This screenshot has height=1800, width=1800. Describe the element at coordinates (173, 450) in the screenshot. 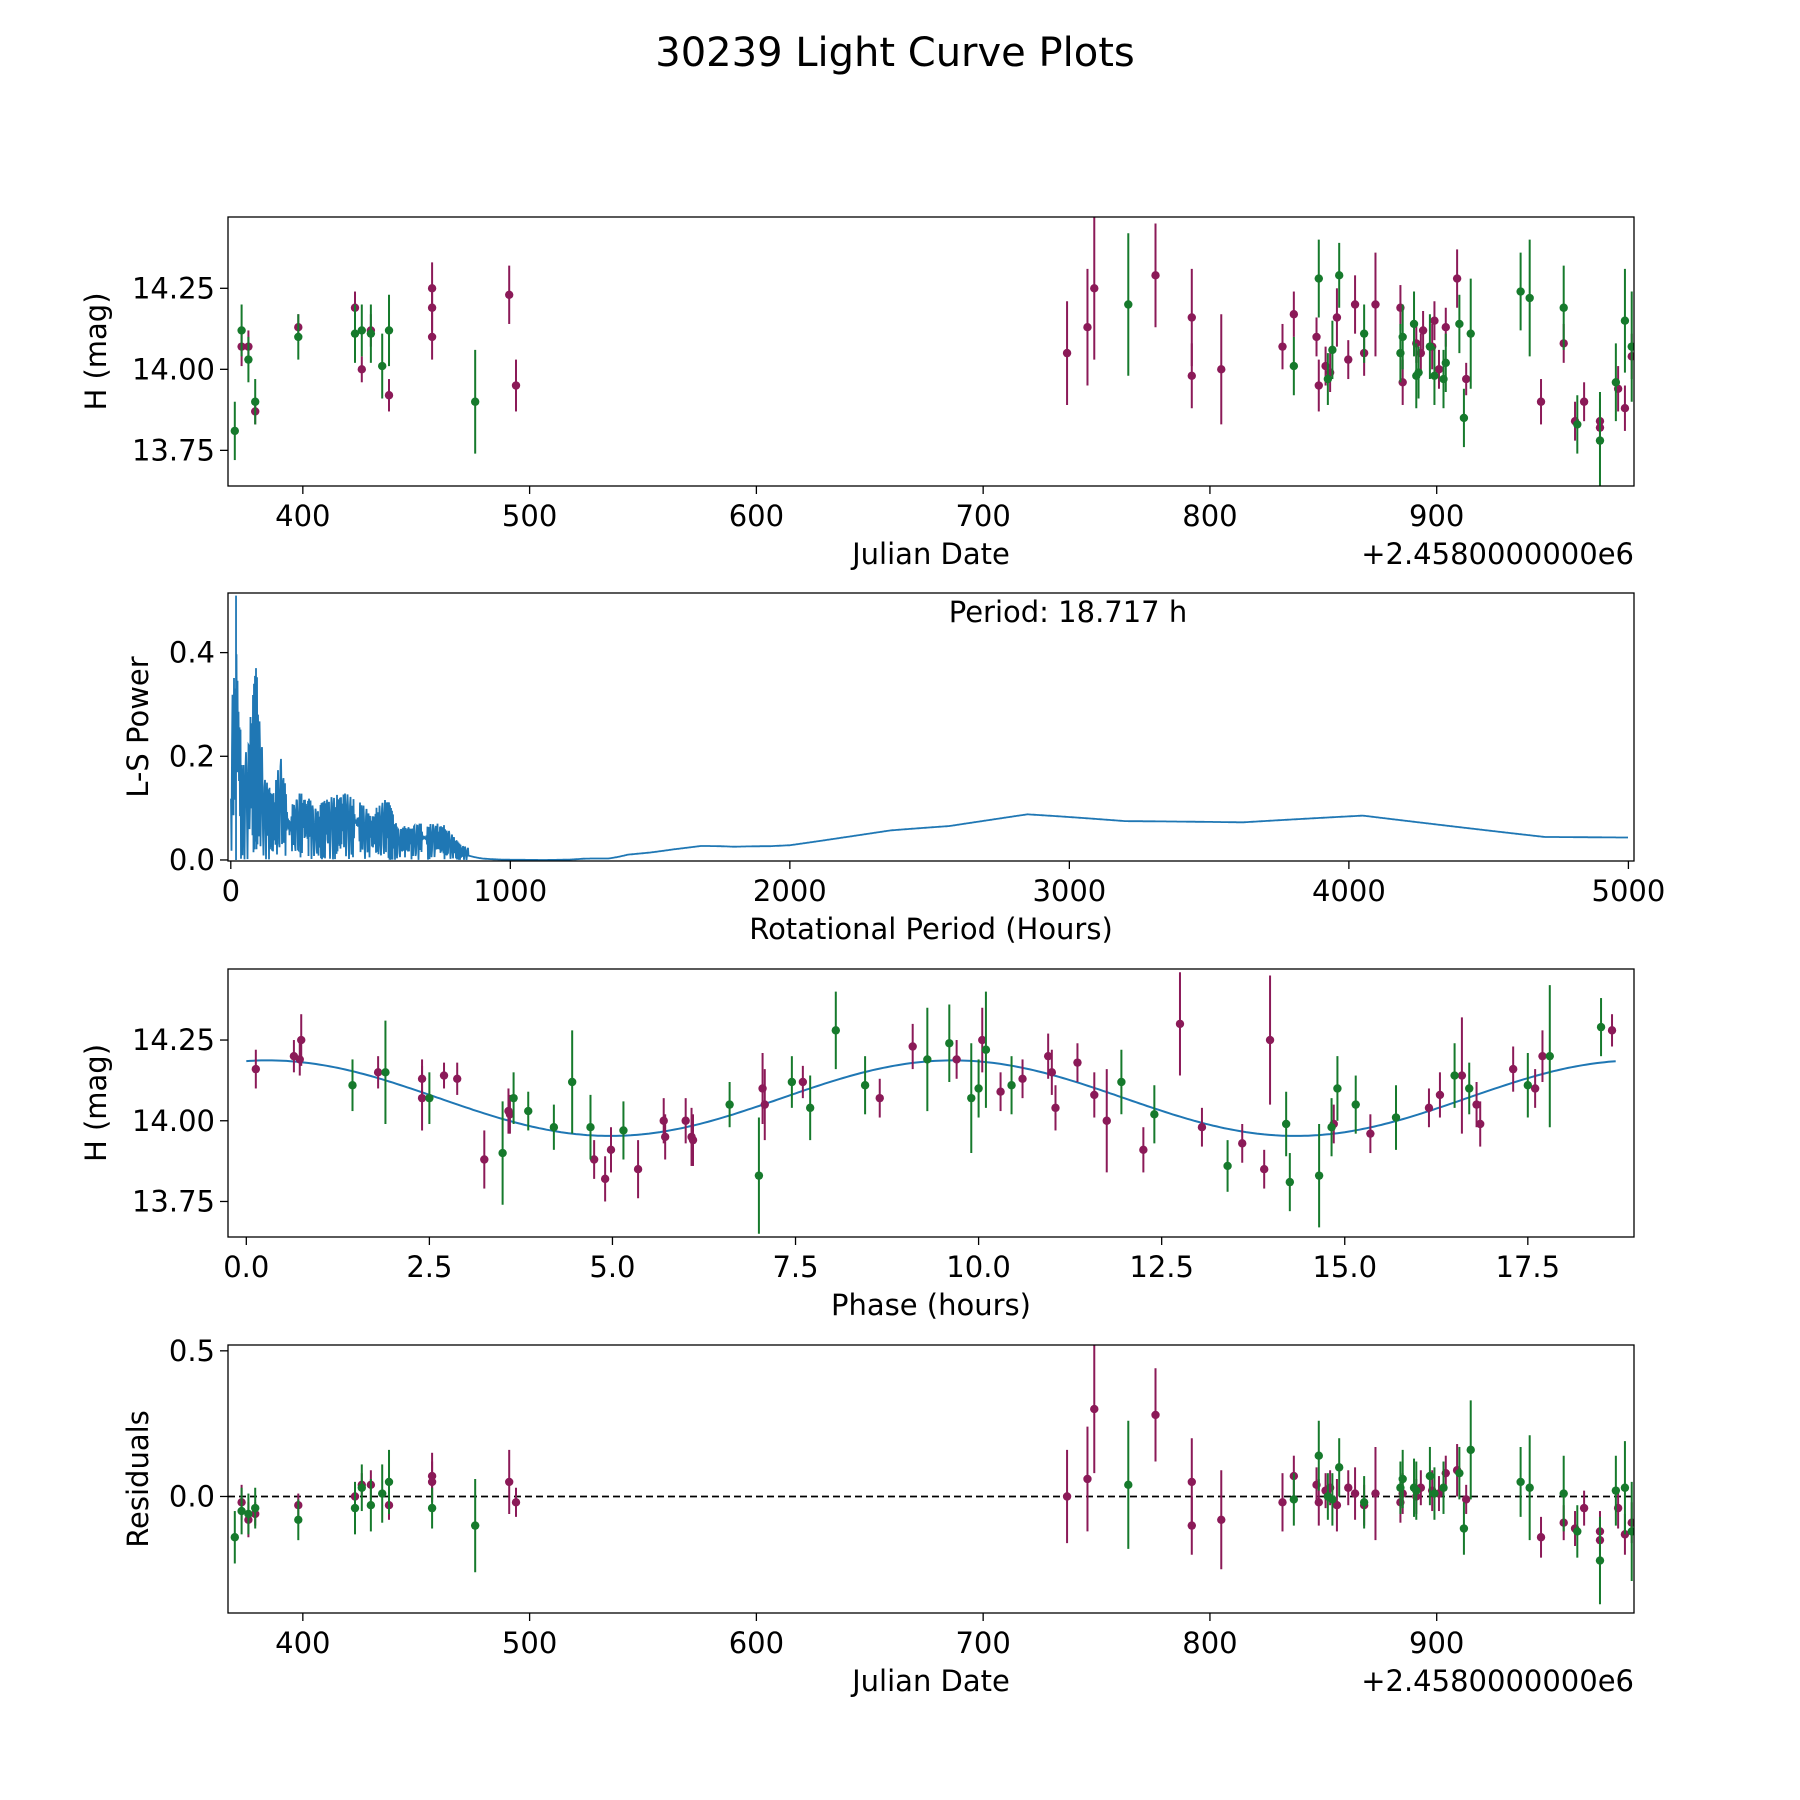

I see `y-tick-label: 13.75` at that location.